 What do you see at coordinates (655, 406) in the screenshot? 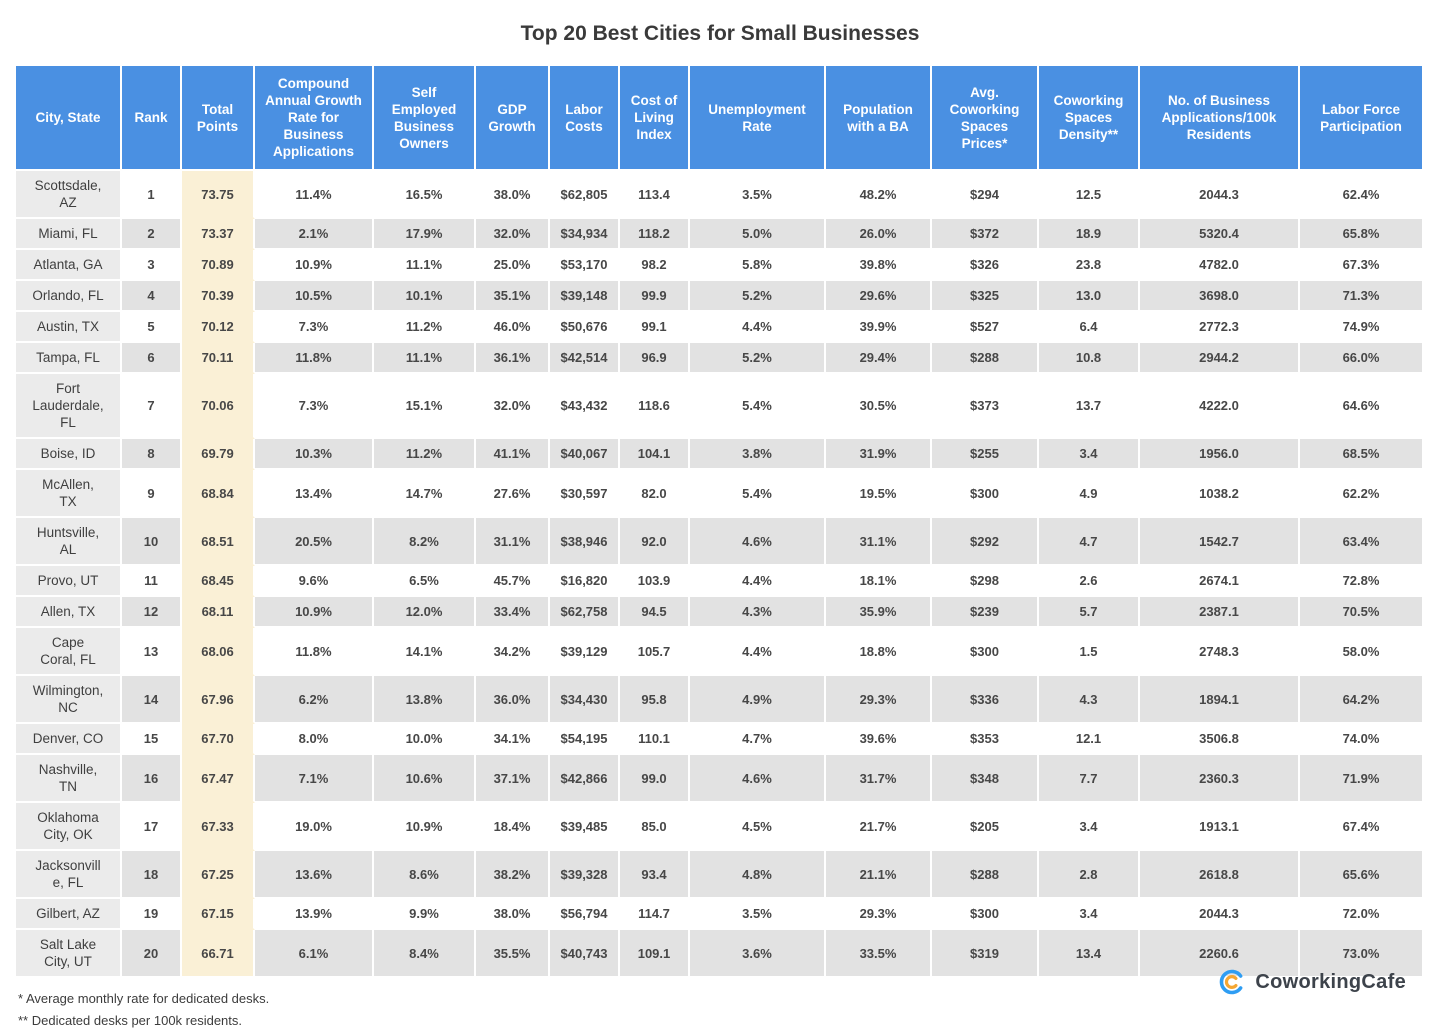
I see `data-cell: 118.6` at bounding box center [655, 406].